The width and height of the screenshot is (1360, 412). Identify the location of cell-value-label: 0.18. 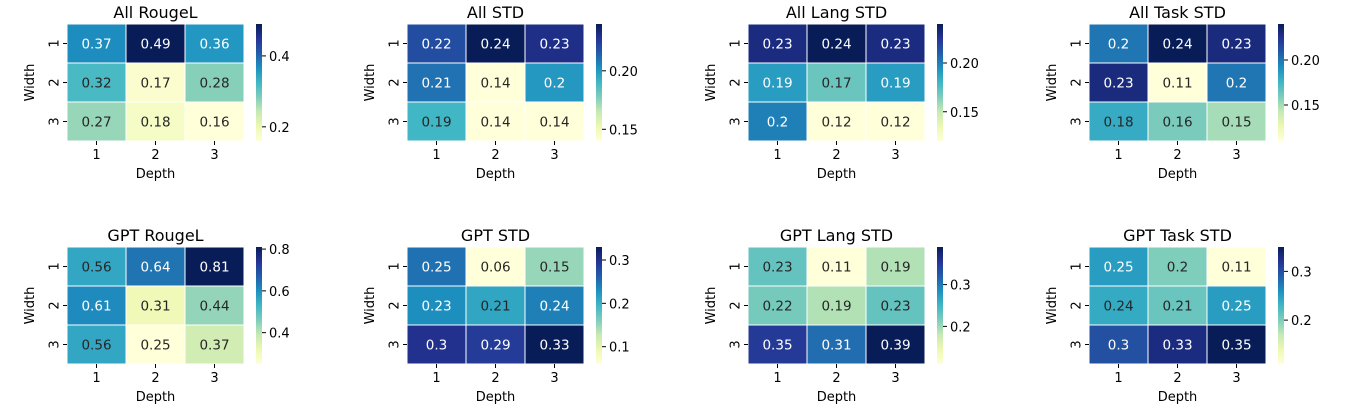
(155, 123).